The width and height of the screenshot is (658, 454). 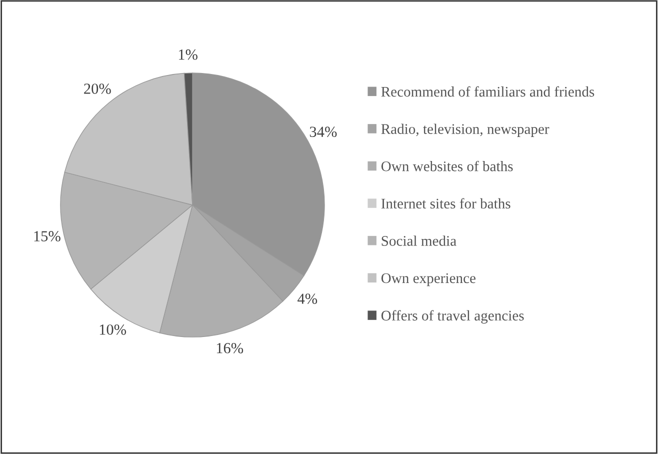 I want to click on data-label: 1%, so click(x=188, y=54).